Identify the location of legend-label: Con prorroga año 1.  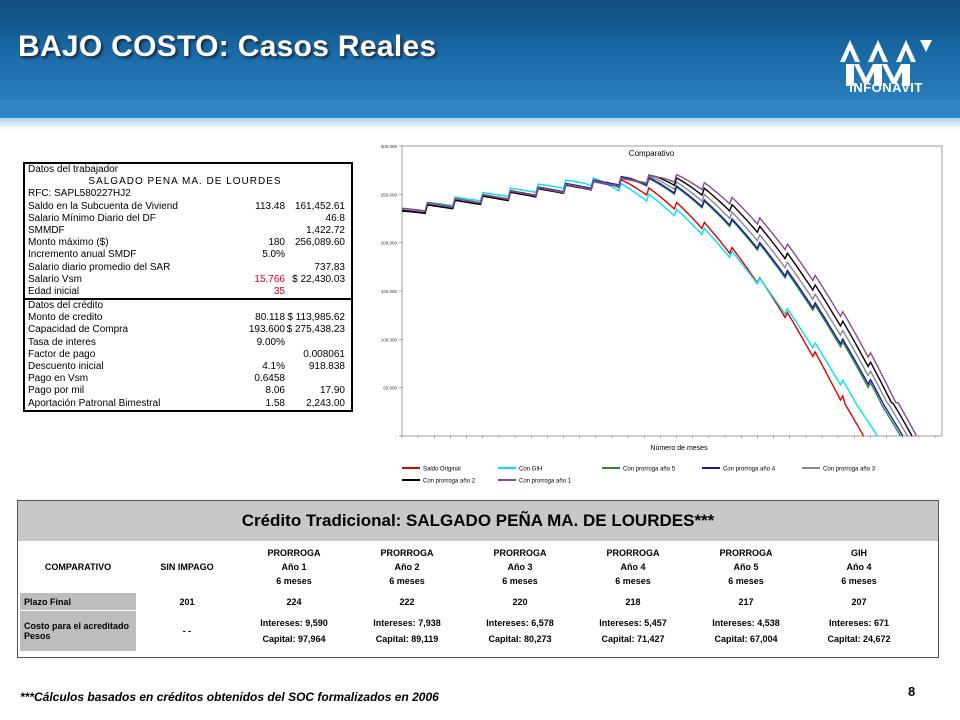
(545, 482).